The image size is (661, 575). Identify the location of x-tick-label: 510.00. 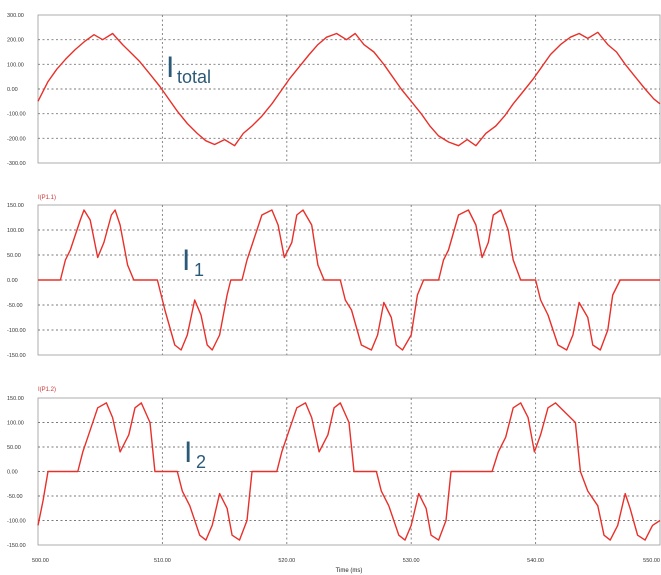
(162, 561).